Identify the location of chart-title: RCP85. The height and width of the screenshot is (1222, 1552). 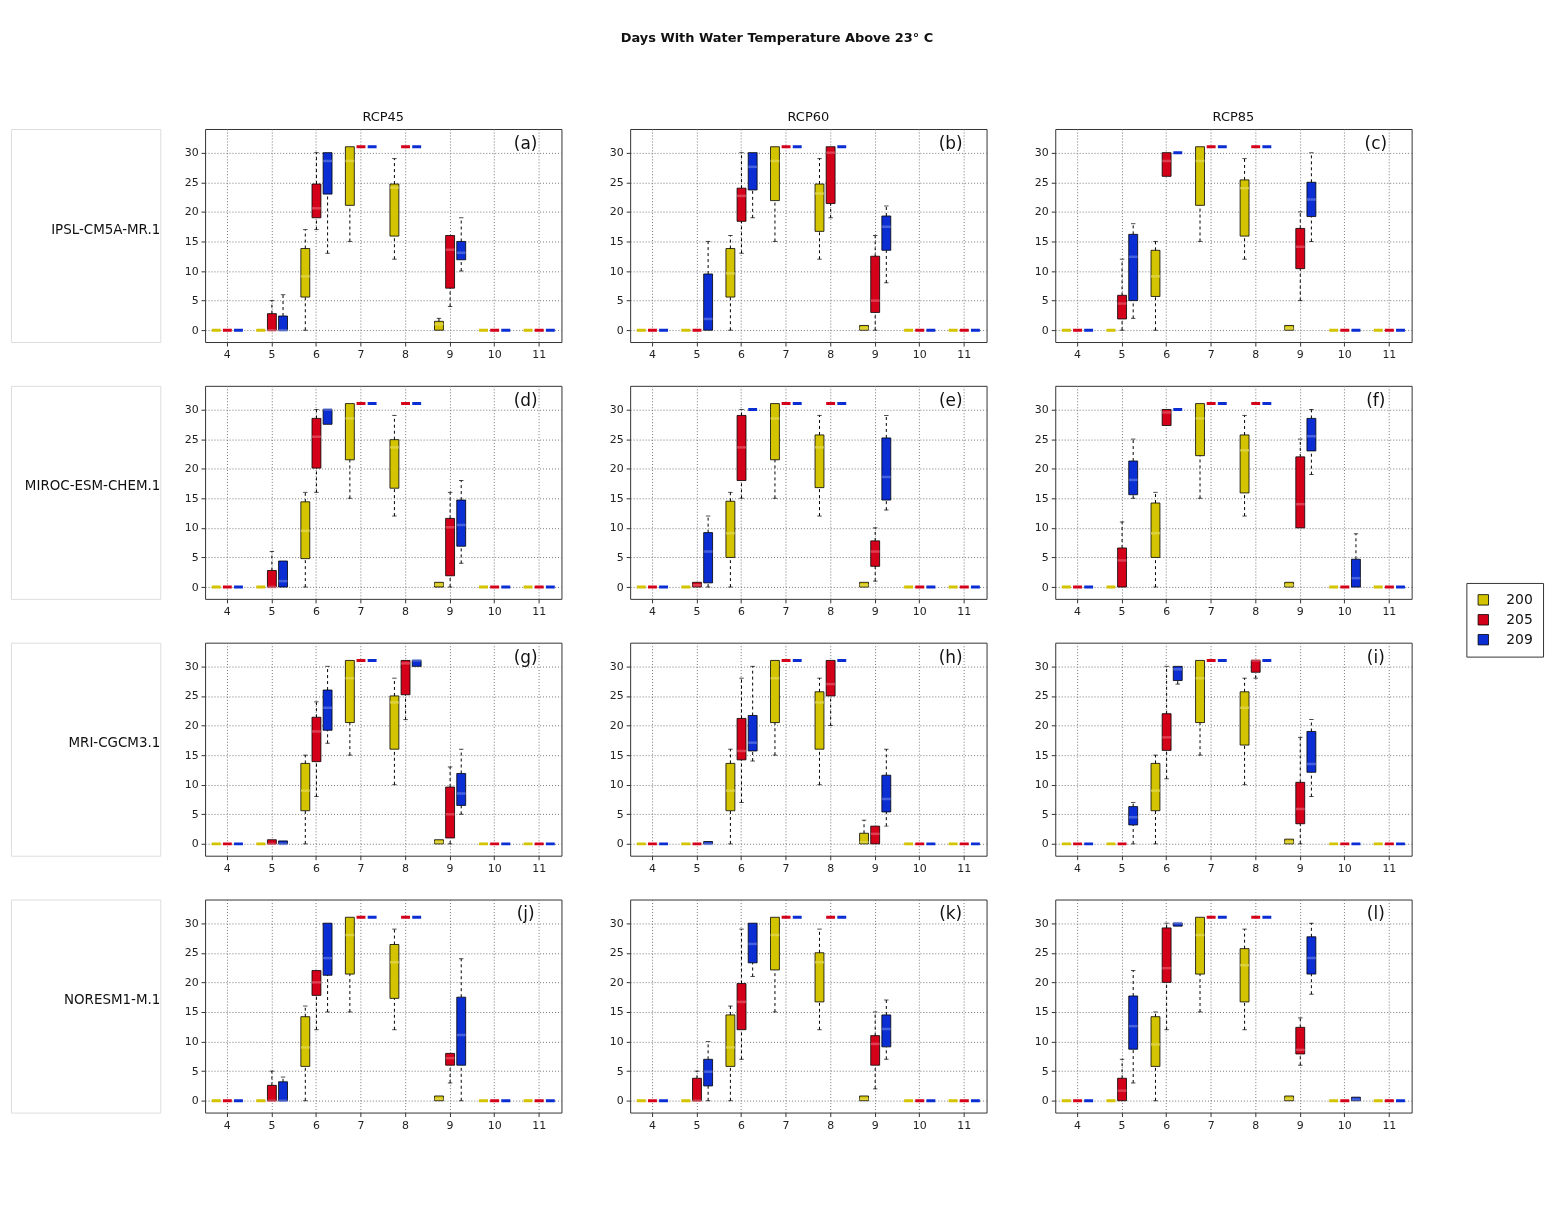
(1233, 117).